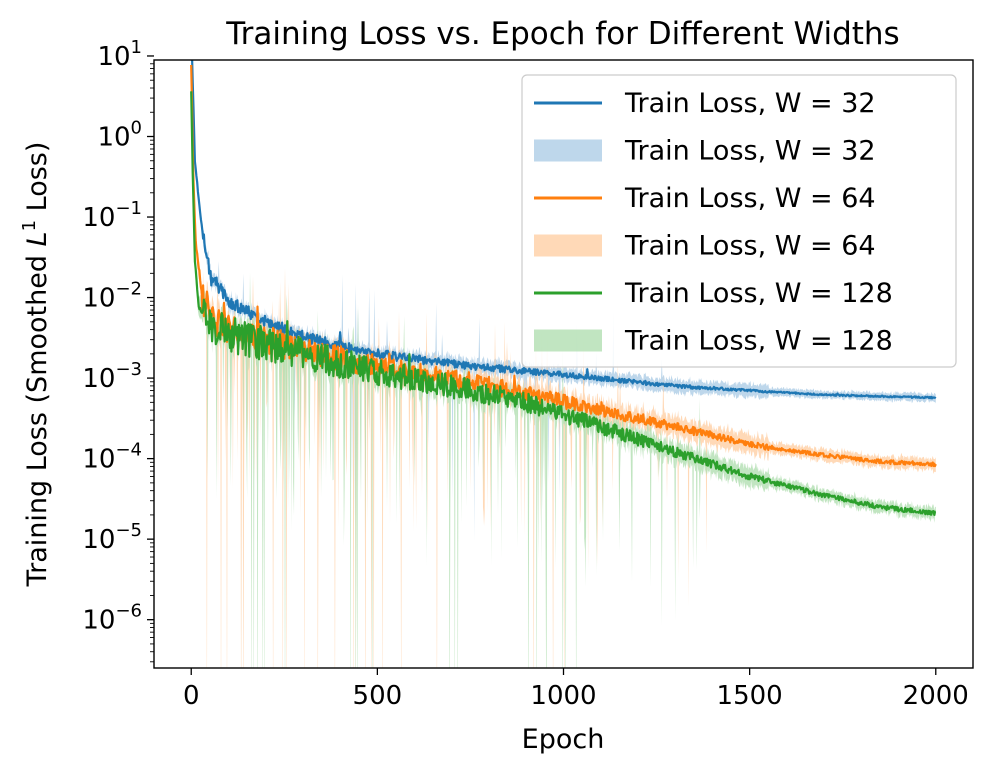 Image resolution: width=997 pixels, height=773 pixels. What do you see at coordinates (750, 103) in the screenshot?
I see `legend-label-line-1: Train Loss, W = 32` at bounding box center [750, 103].